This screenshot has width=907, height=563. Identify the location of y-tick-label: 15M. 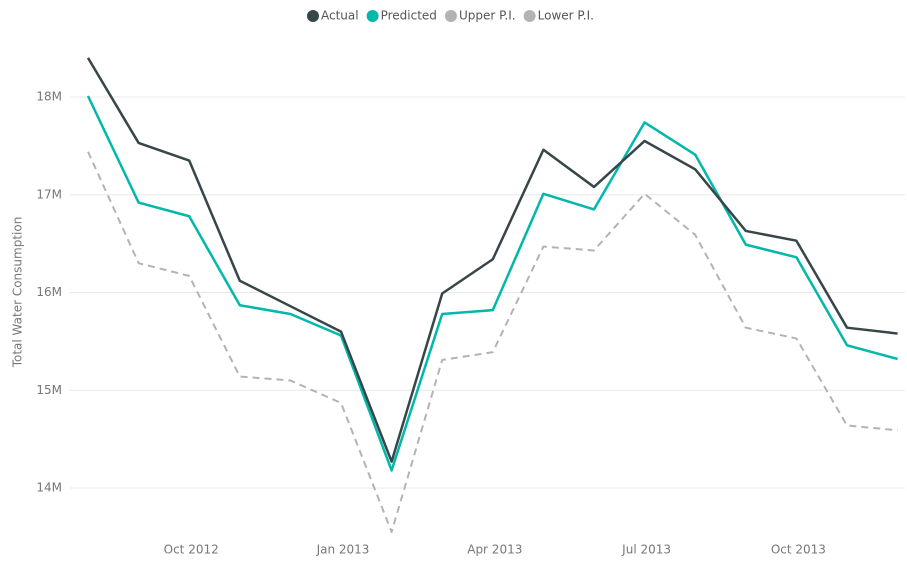
(49, 390).